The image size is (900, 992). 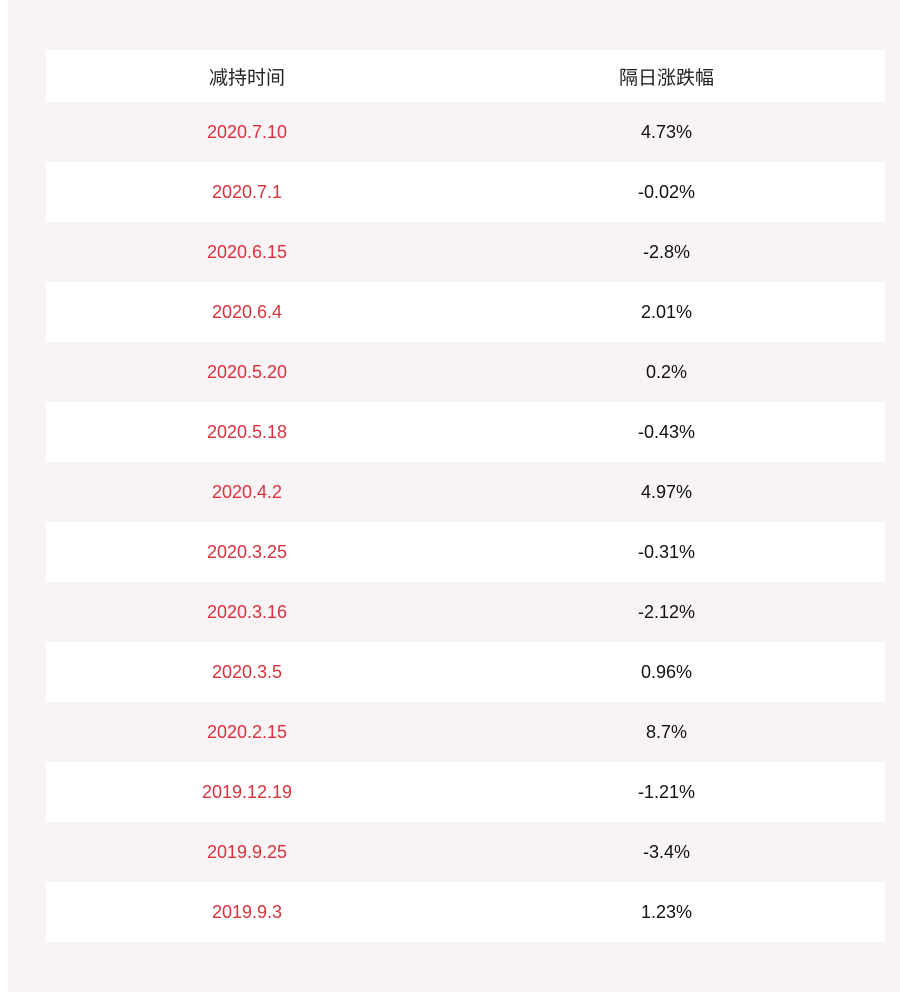 What do you see at coordinates (247, 371) in the screenshot?
I see `reduction-date: 2020.5.20` at bounding box center [247, 371].